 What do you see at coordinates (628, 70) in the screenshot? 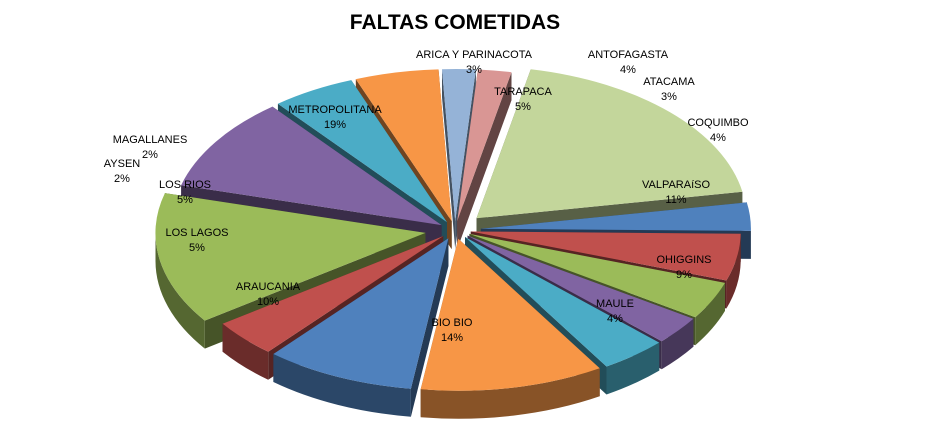
I see `slice-percent-antofagasta: 4%` at bounding box center [628, 70].